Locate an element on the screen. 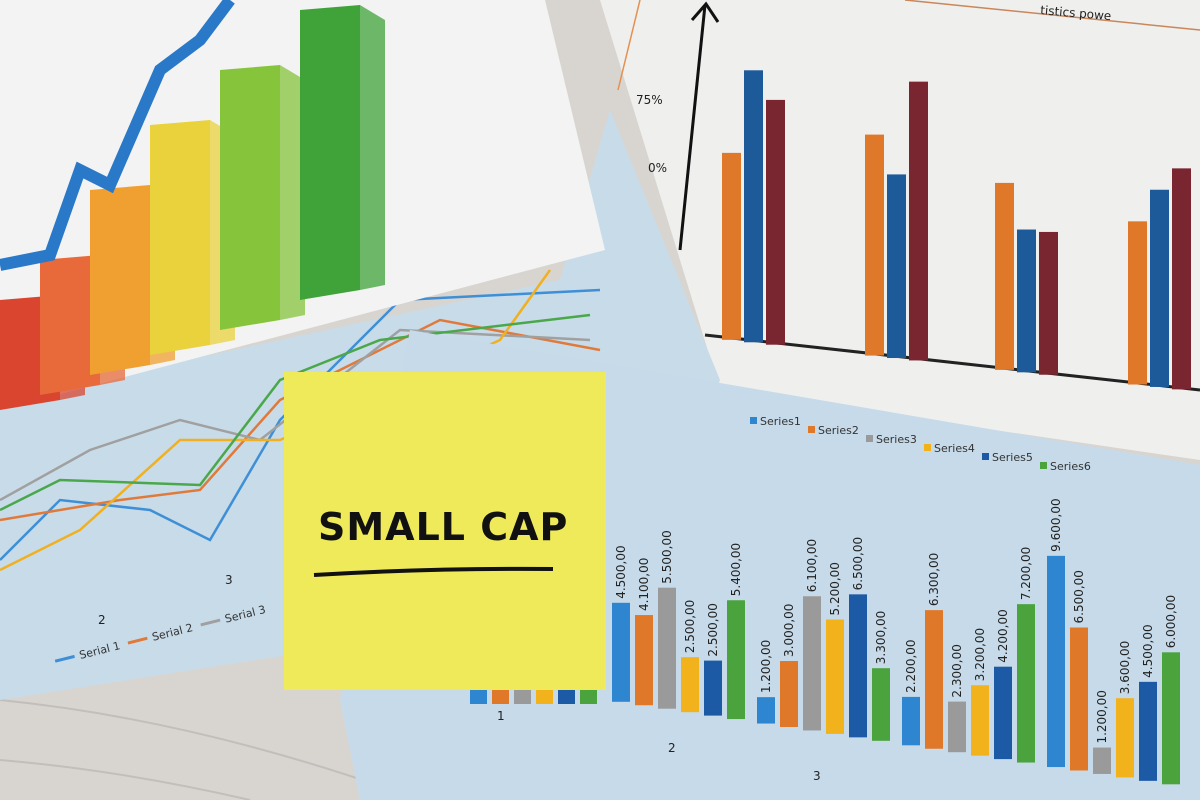 This screenshot has height=800, width=1200. data-label: 7.200,00 is located at coordinates (1026, 573).